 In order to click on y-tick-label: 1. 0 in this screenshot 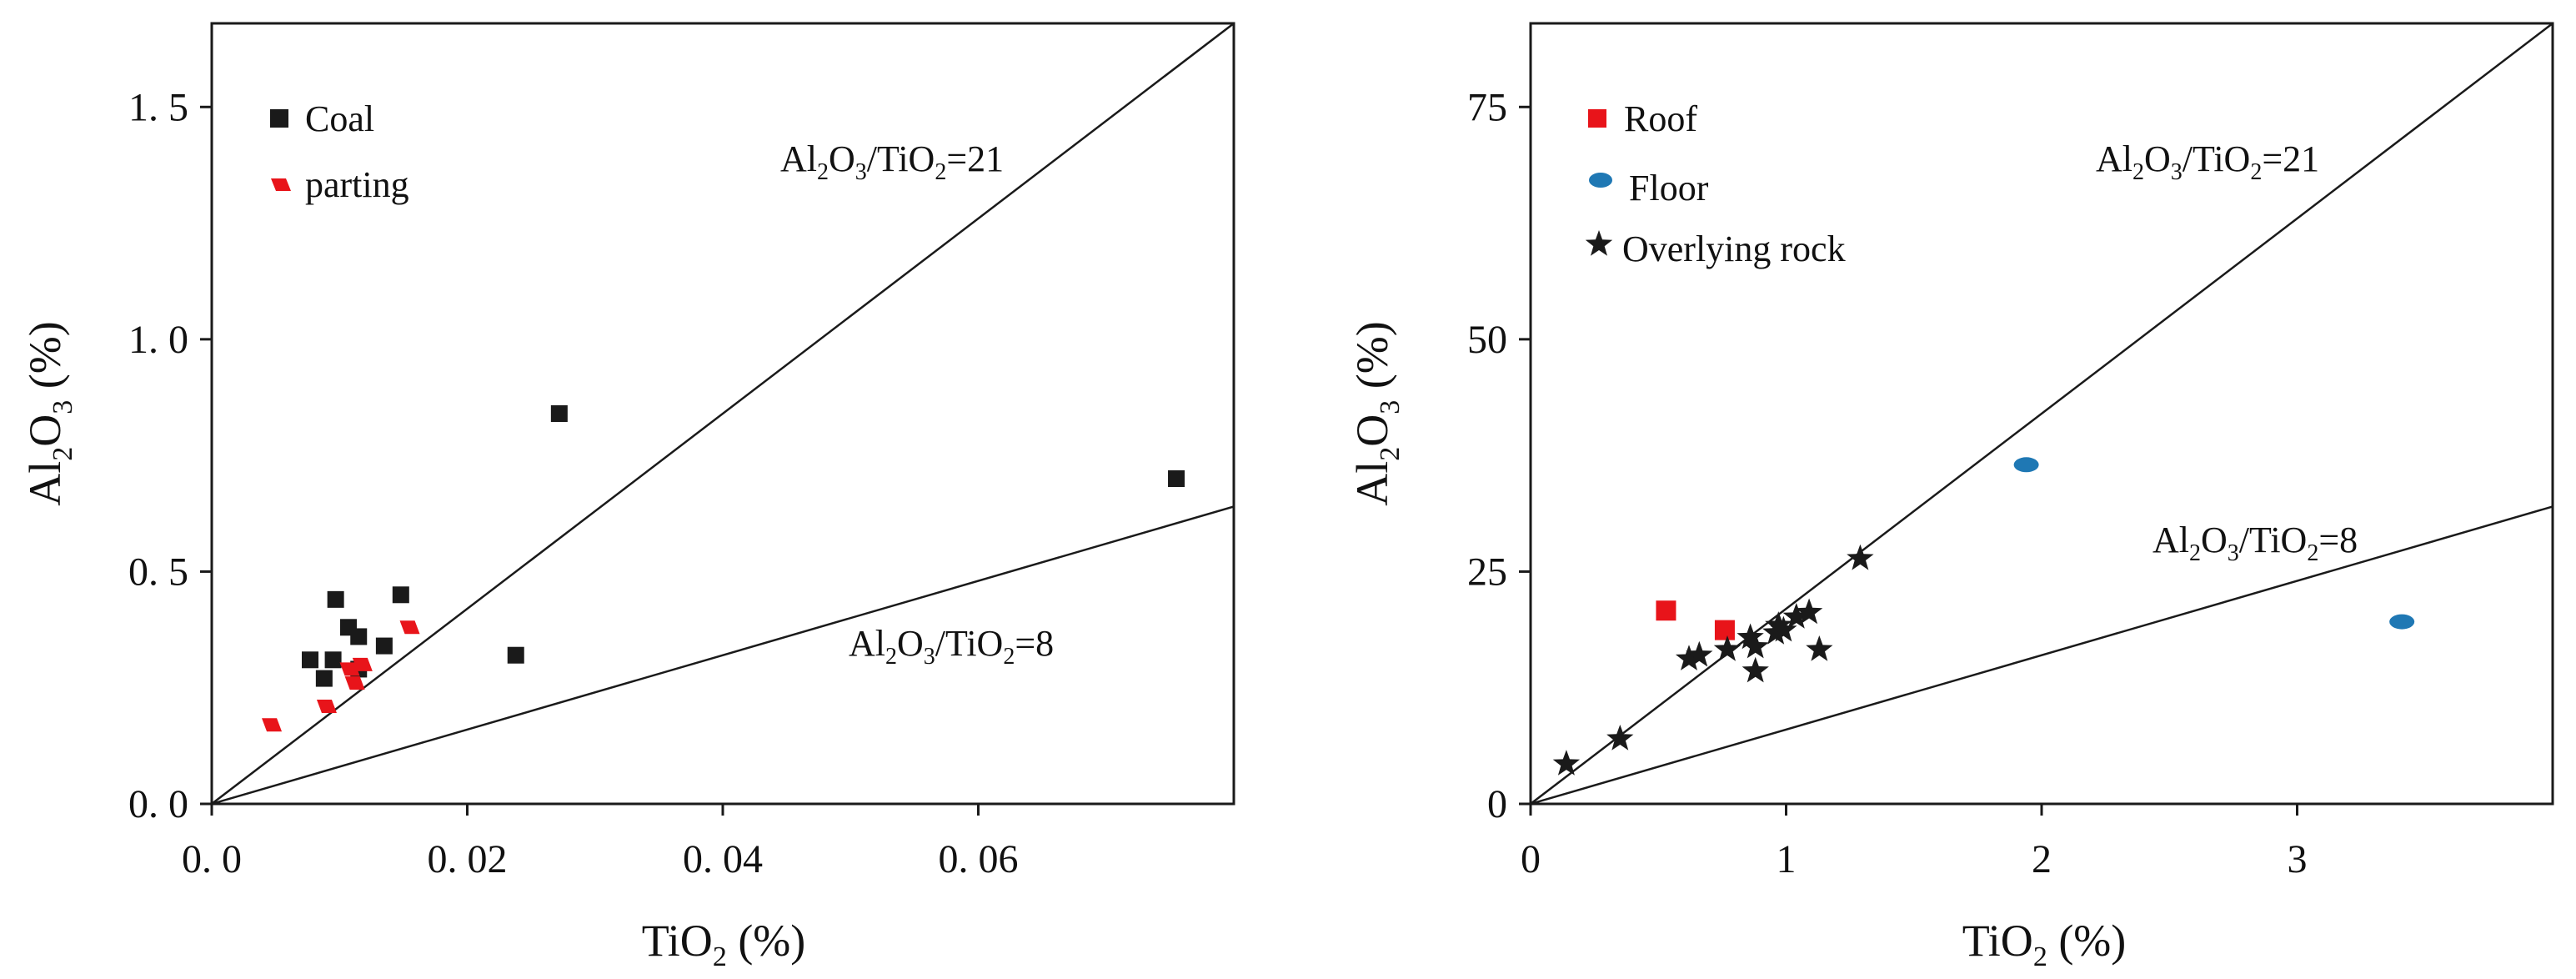, I will do `click(158, 340)`.